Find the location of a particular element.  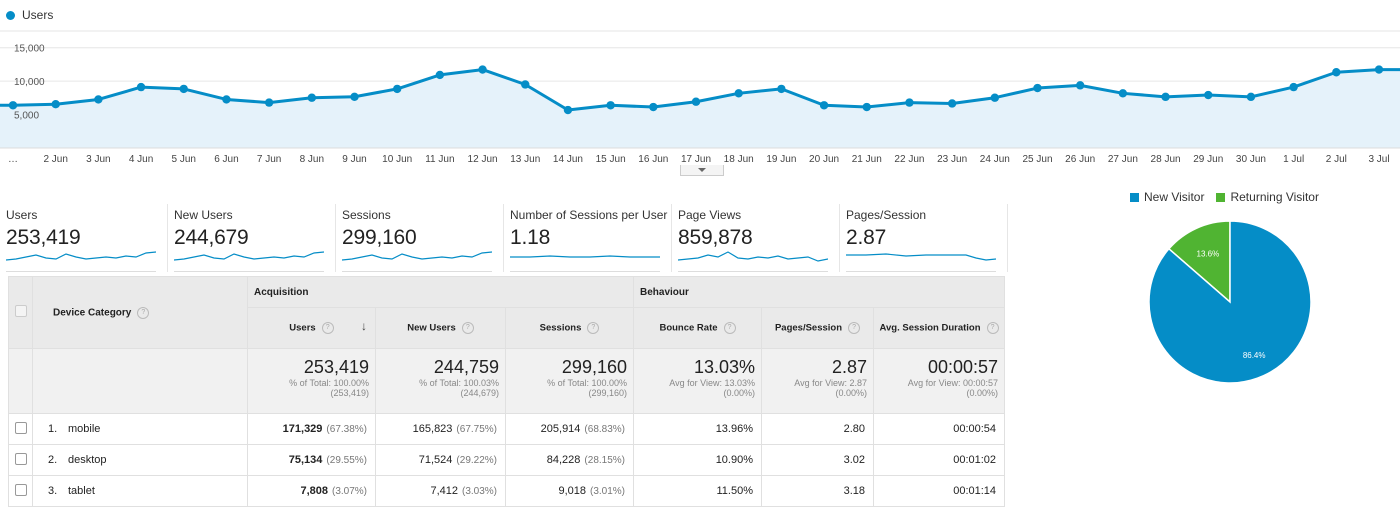

x-tick-label: 27 Jun is located at coordinates (1123, 159).